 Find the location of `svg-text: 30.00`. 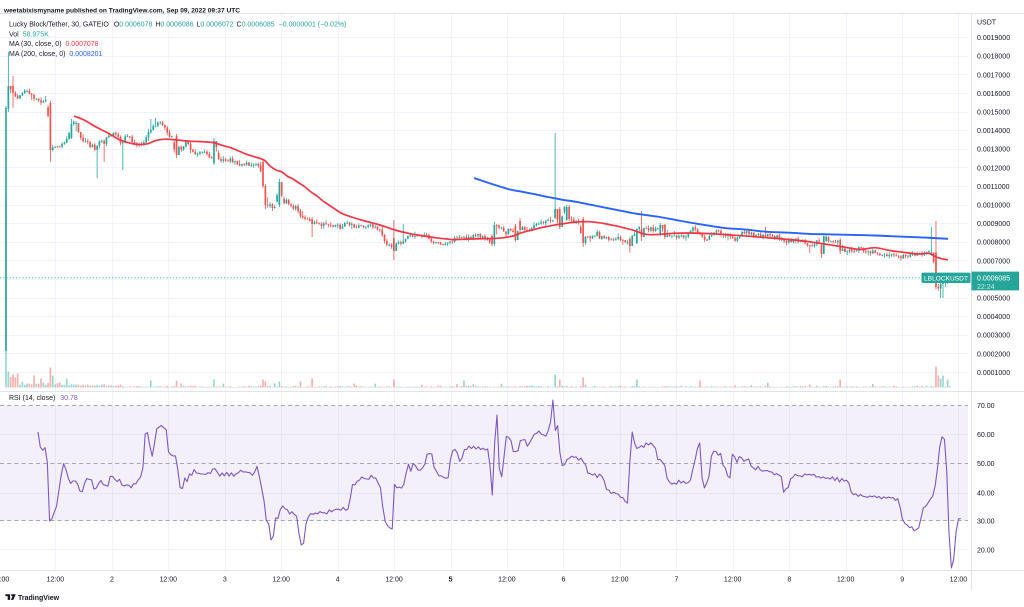

svg-text: 30.00 is located at coordinates (986, 522).